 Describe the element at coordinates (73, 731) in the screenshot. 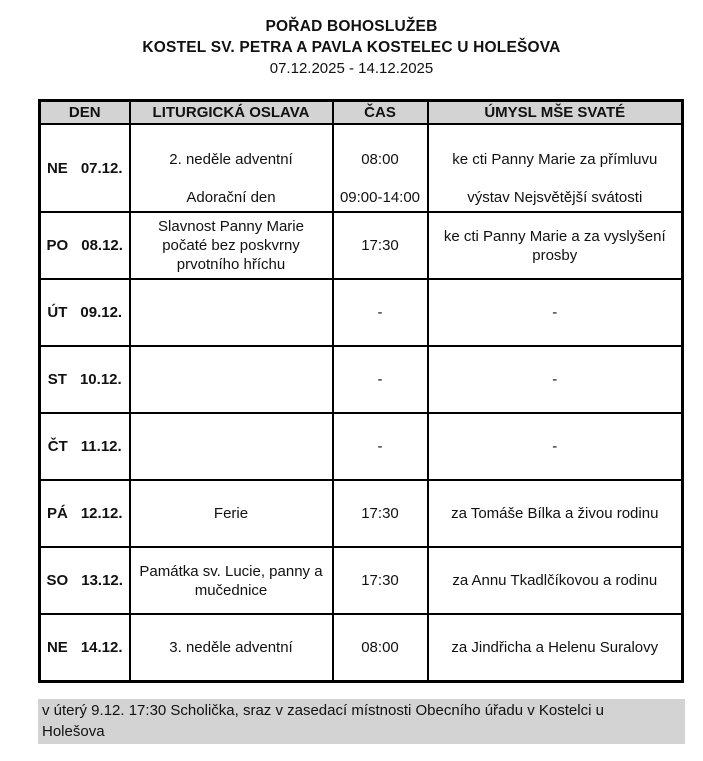

I see `footer-note-line: Holešova` at that location.